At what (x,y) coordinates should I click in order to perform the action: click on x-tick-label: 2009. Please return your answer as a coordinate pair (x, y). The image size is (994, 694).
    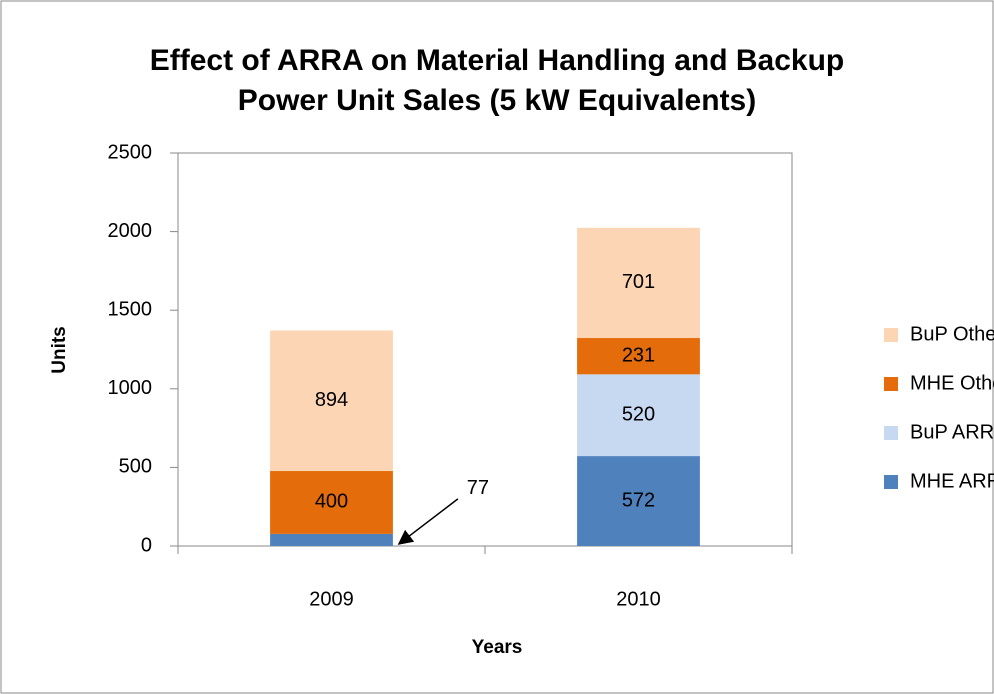
    Looking at the image, I should click on (331, 599).